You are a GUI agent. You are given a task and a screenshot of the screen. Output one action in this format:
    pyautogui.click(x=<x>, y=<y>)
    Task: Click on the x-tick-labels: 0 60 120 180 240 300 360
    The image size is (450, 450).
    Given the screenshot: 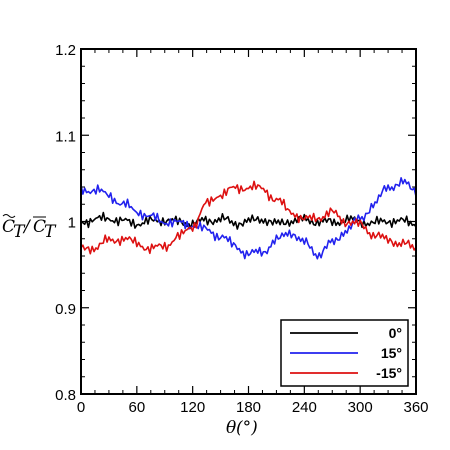 What is the action you would take?
    pyautogui.click(x=253, y=407)
    